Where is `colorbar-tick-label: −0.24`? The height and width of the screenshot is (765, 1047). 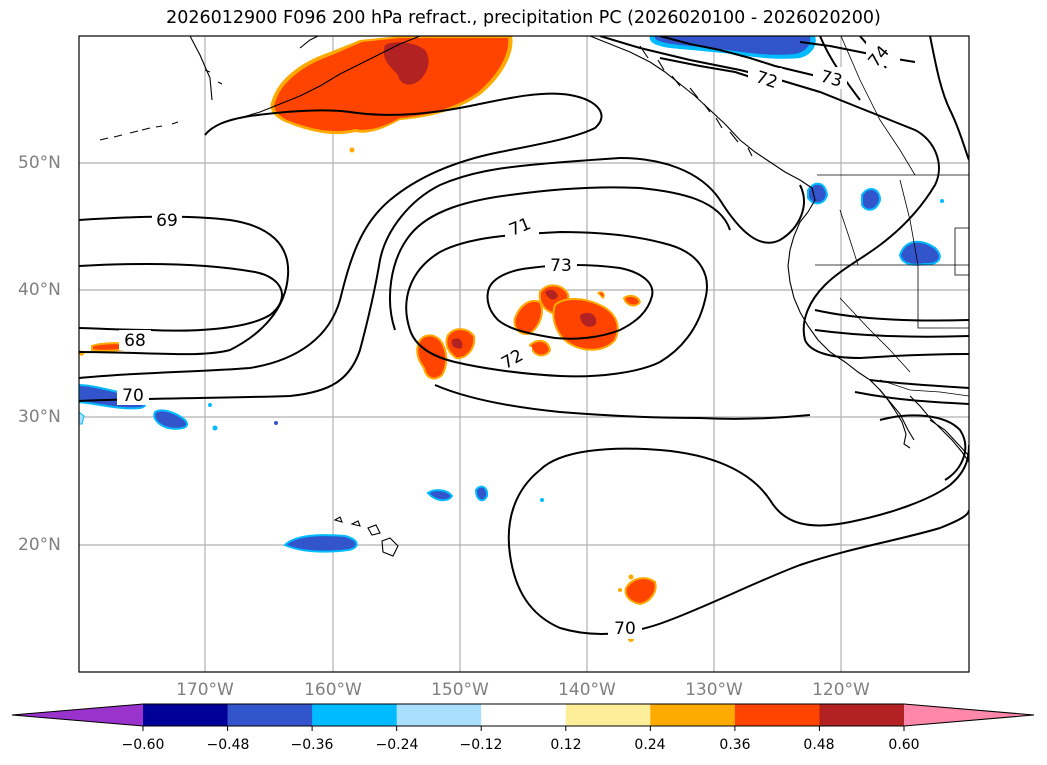
colorbar-tick-label: −0.24 is located at coordinates (397, 745).